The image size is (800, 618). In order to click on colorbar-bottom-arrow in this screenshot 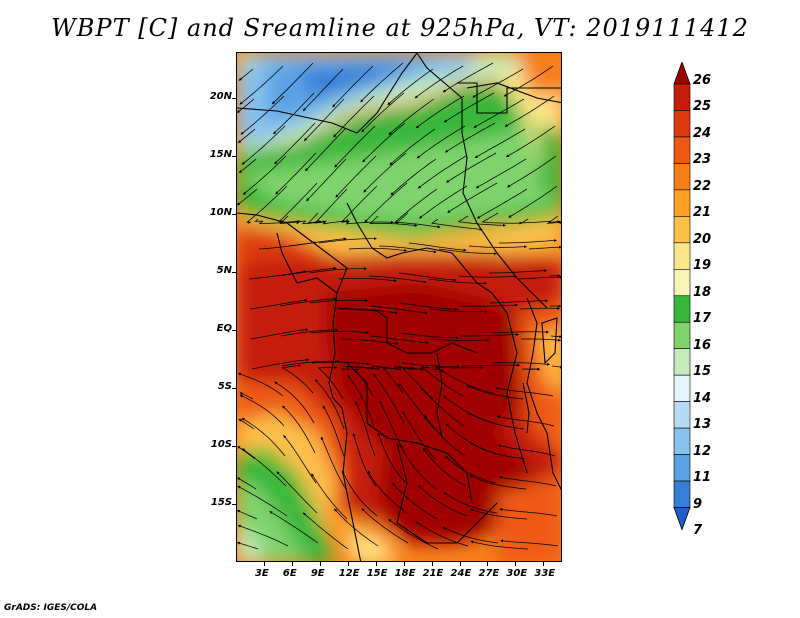, I will do `click(682, 519)`.